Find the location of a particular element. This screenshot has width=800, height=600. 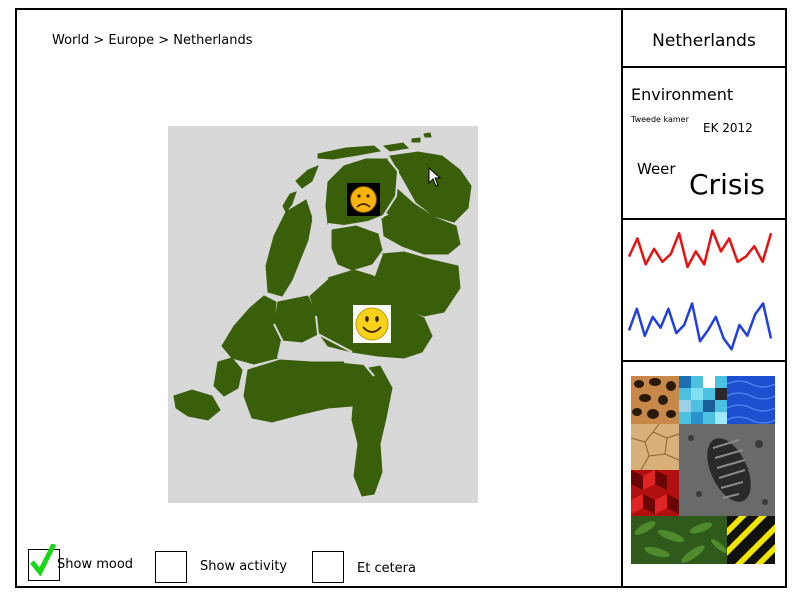

red-cubes-texture is located at coordinates (655, 493).